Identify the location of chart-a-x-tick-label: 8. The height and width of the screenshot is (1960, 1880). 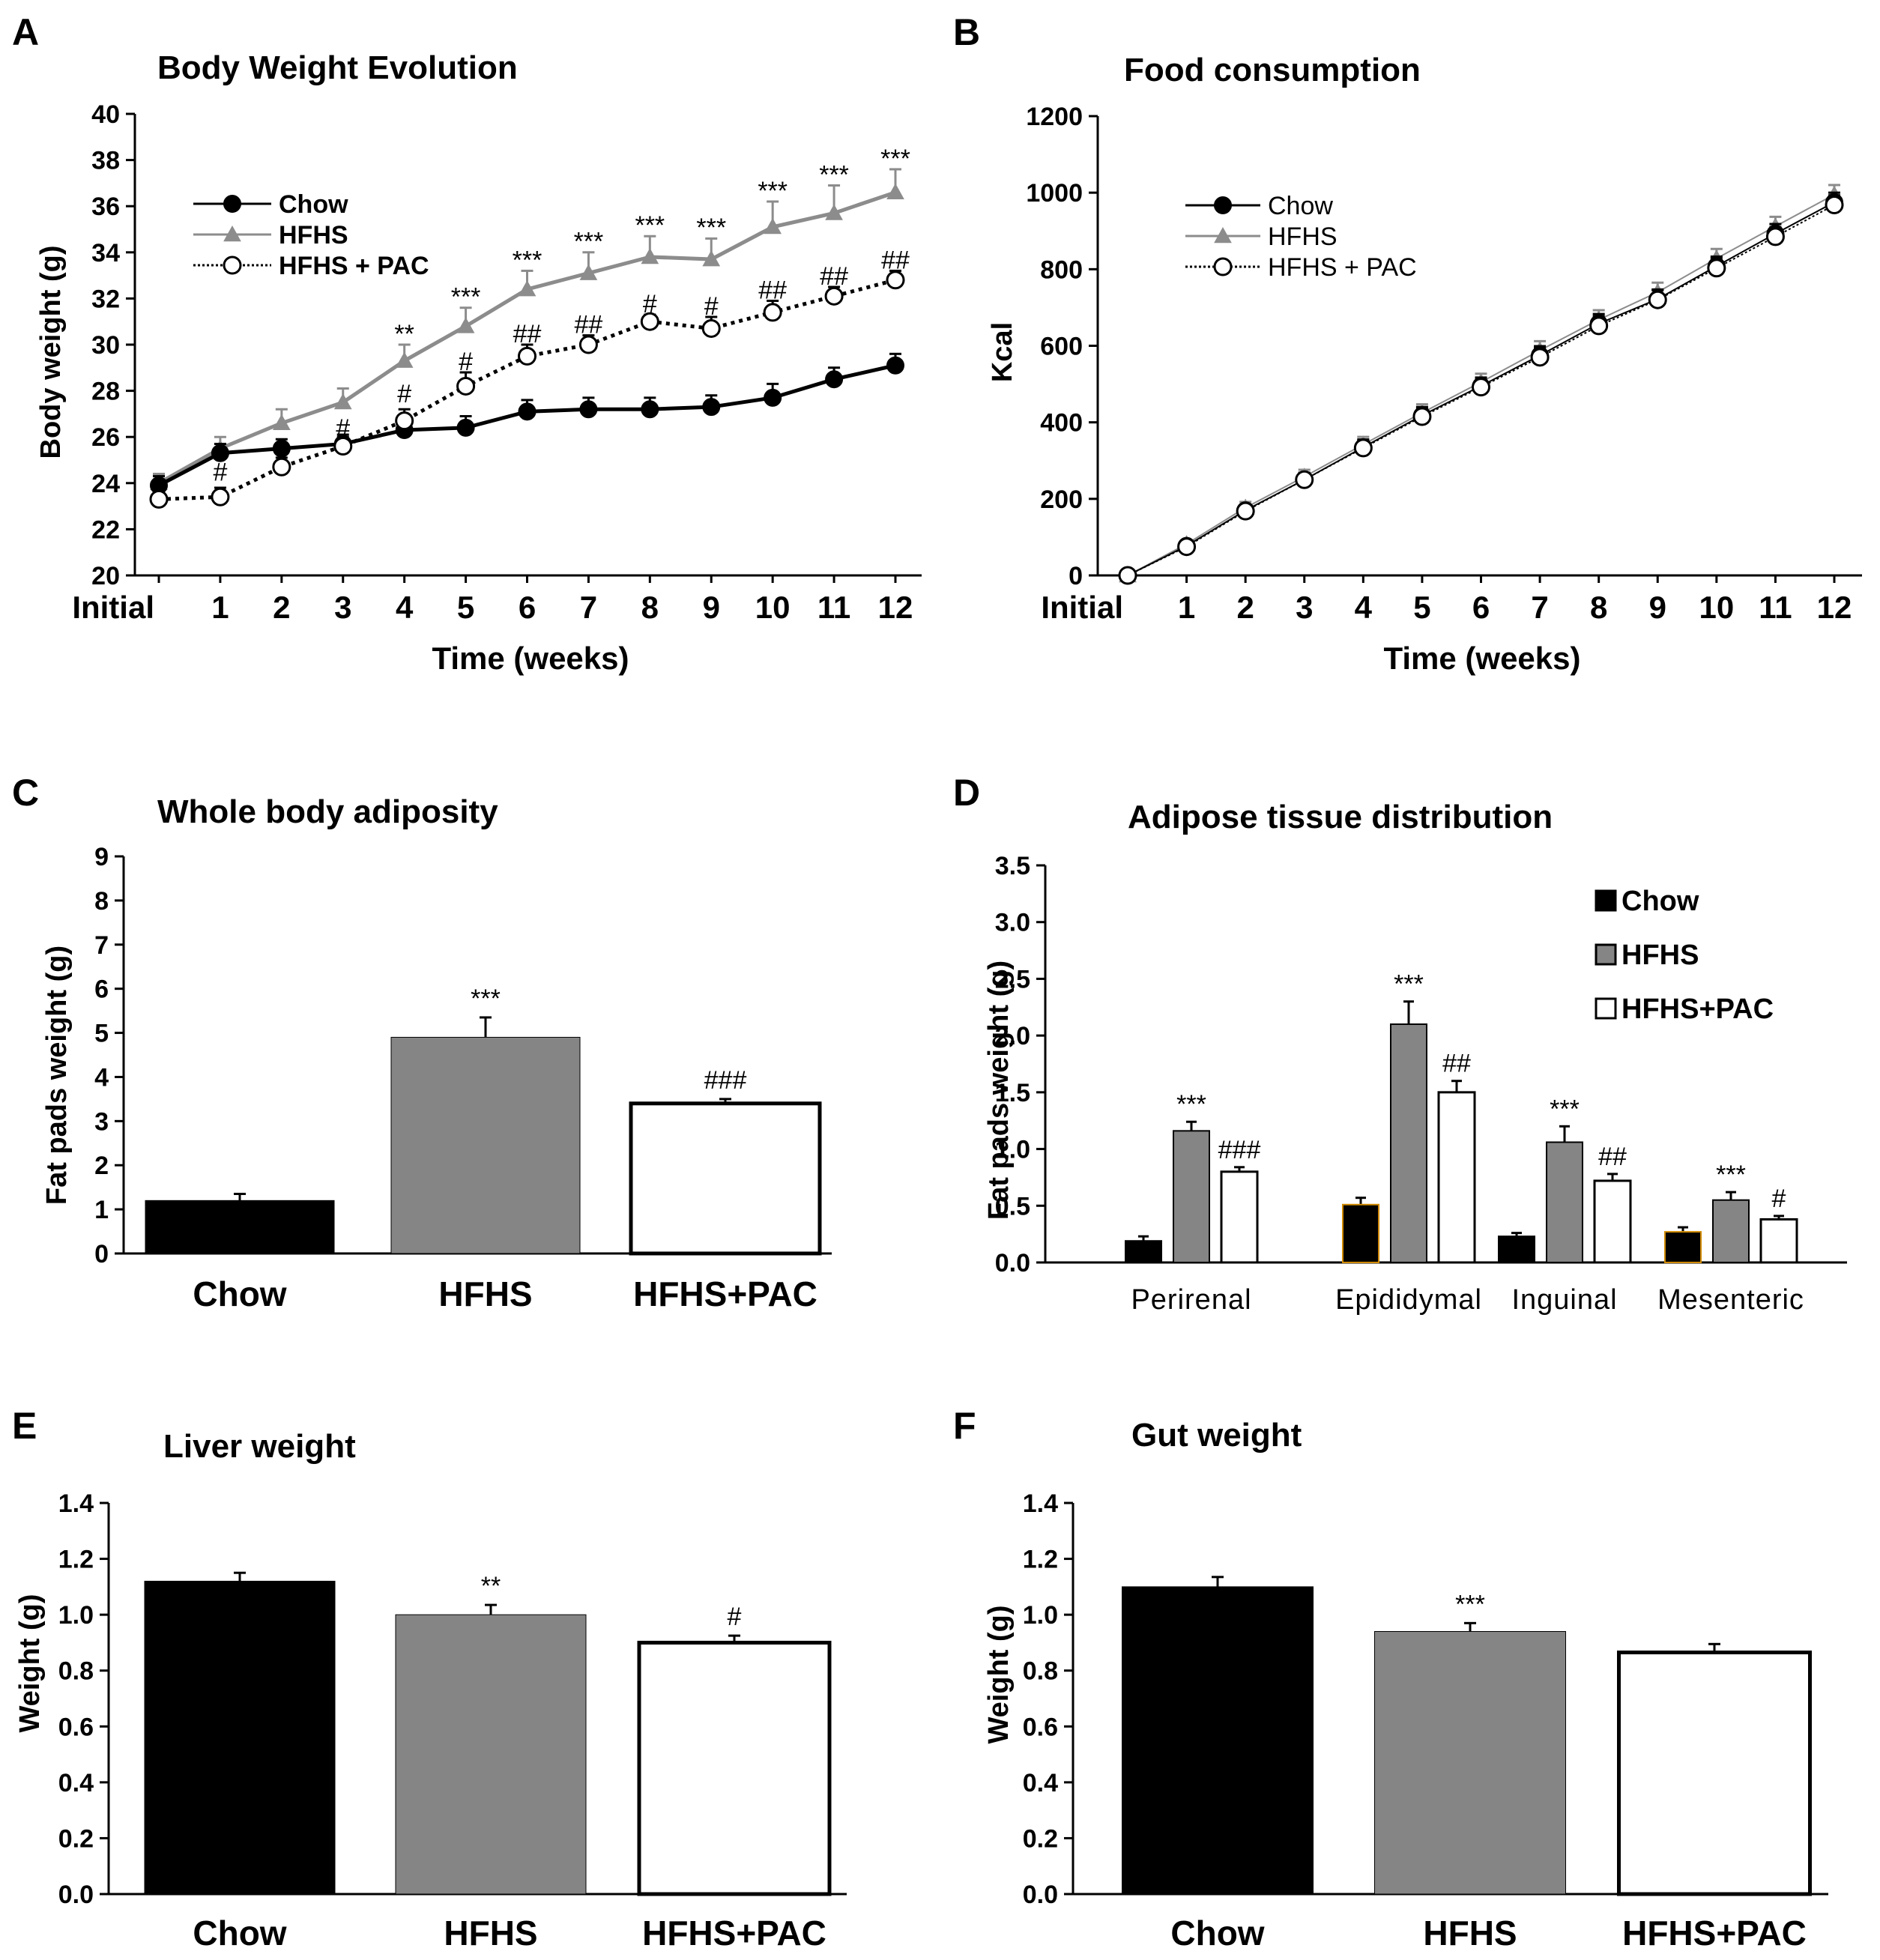
(650, 607).